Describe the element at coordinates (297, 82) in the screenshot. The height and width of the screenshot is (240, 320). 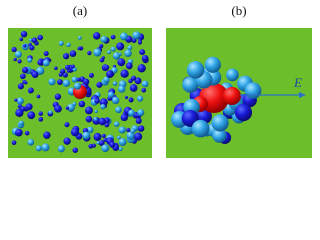
I see `field-label: E` at that location.